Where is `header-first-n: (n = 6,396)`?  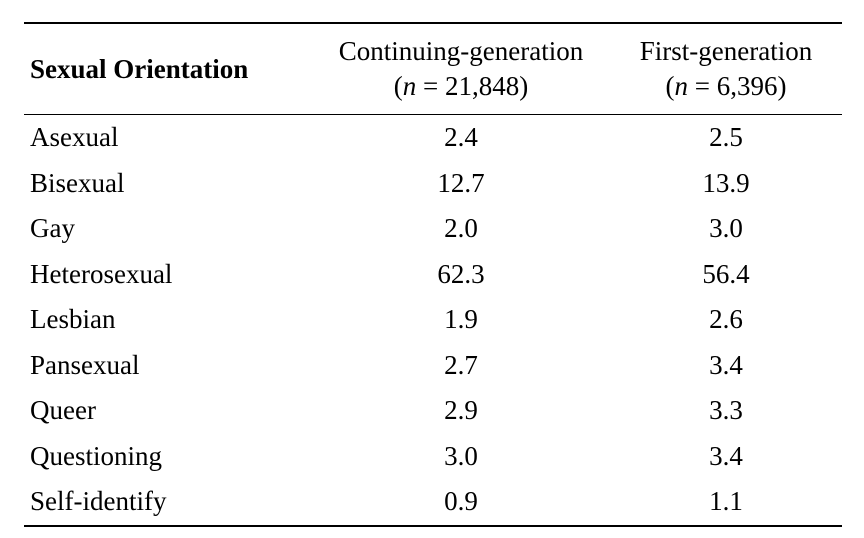
header-first-n: (n = 6,396) is located at coordinates (726, 86).